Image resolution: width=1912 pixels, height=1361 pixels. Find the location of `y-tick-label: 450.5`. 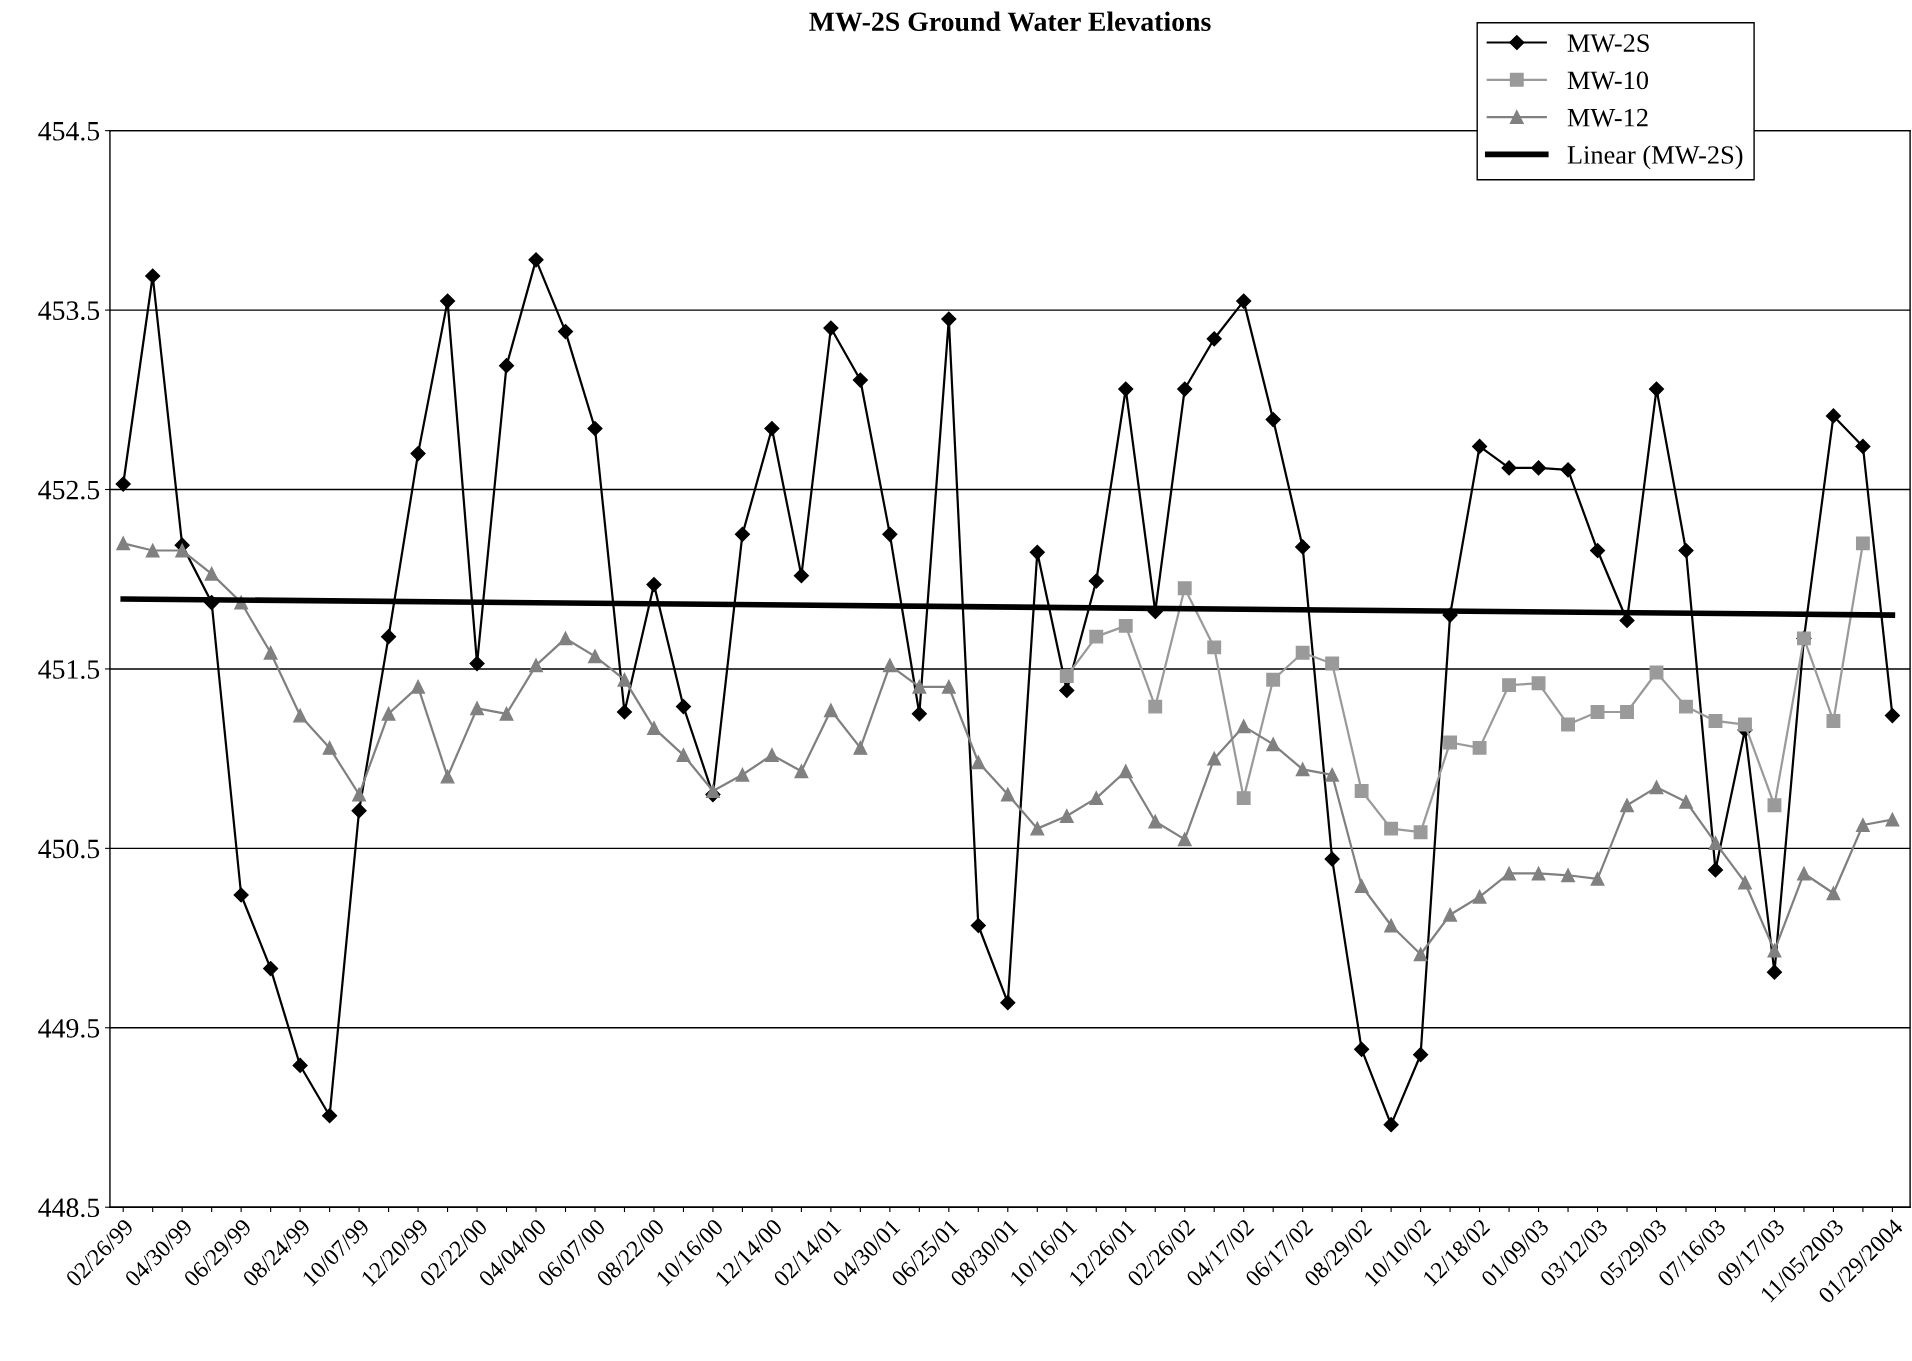

y-tick-label: 450.5 is located at coordinates (69, 849).